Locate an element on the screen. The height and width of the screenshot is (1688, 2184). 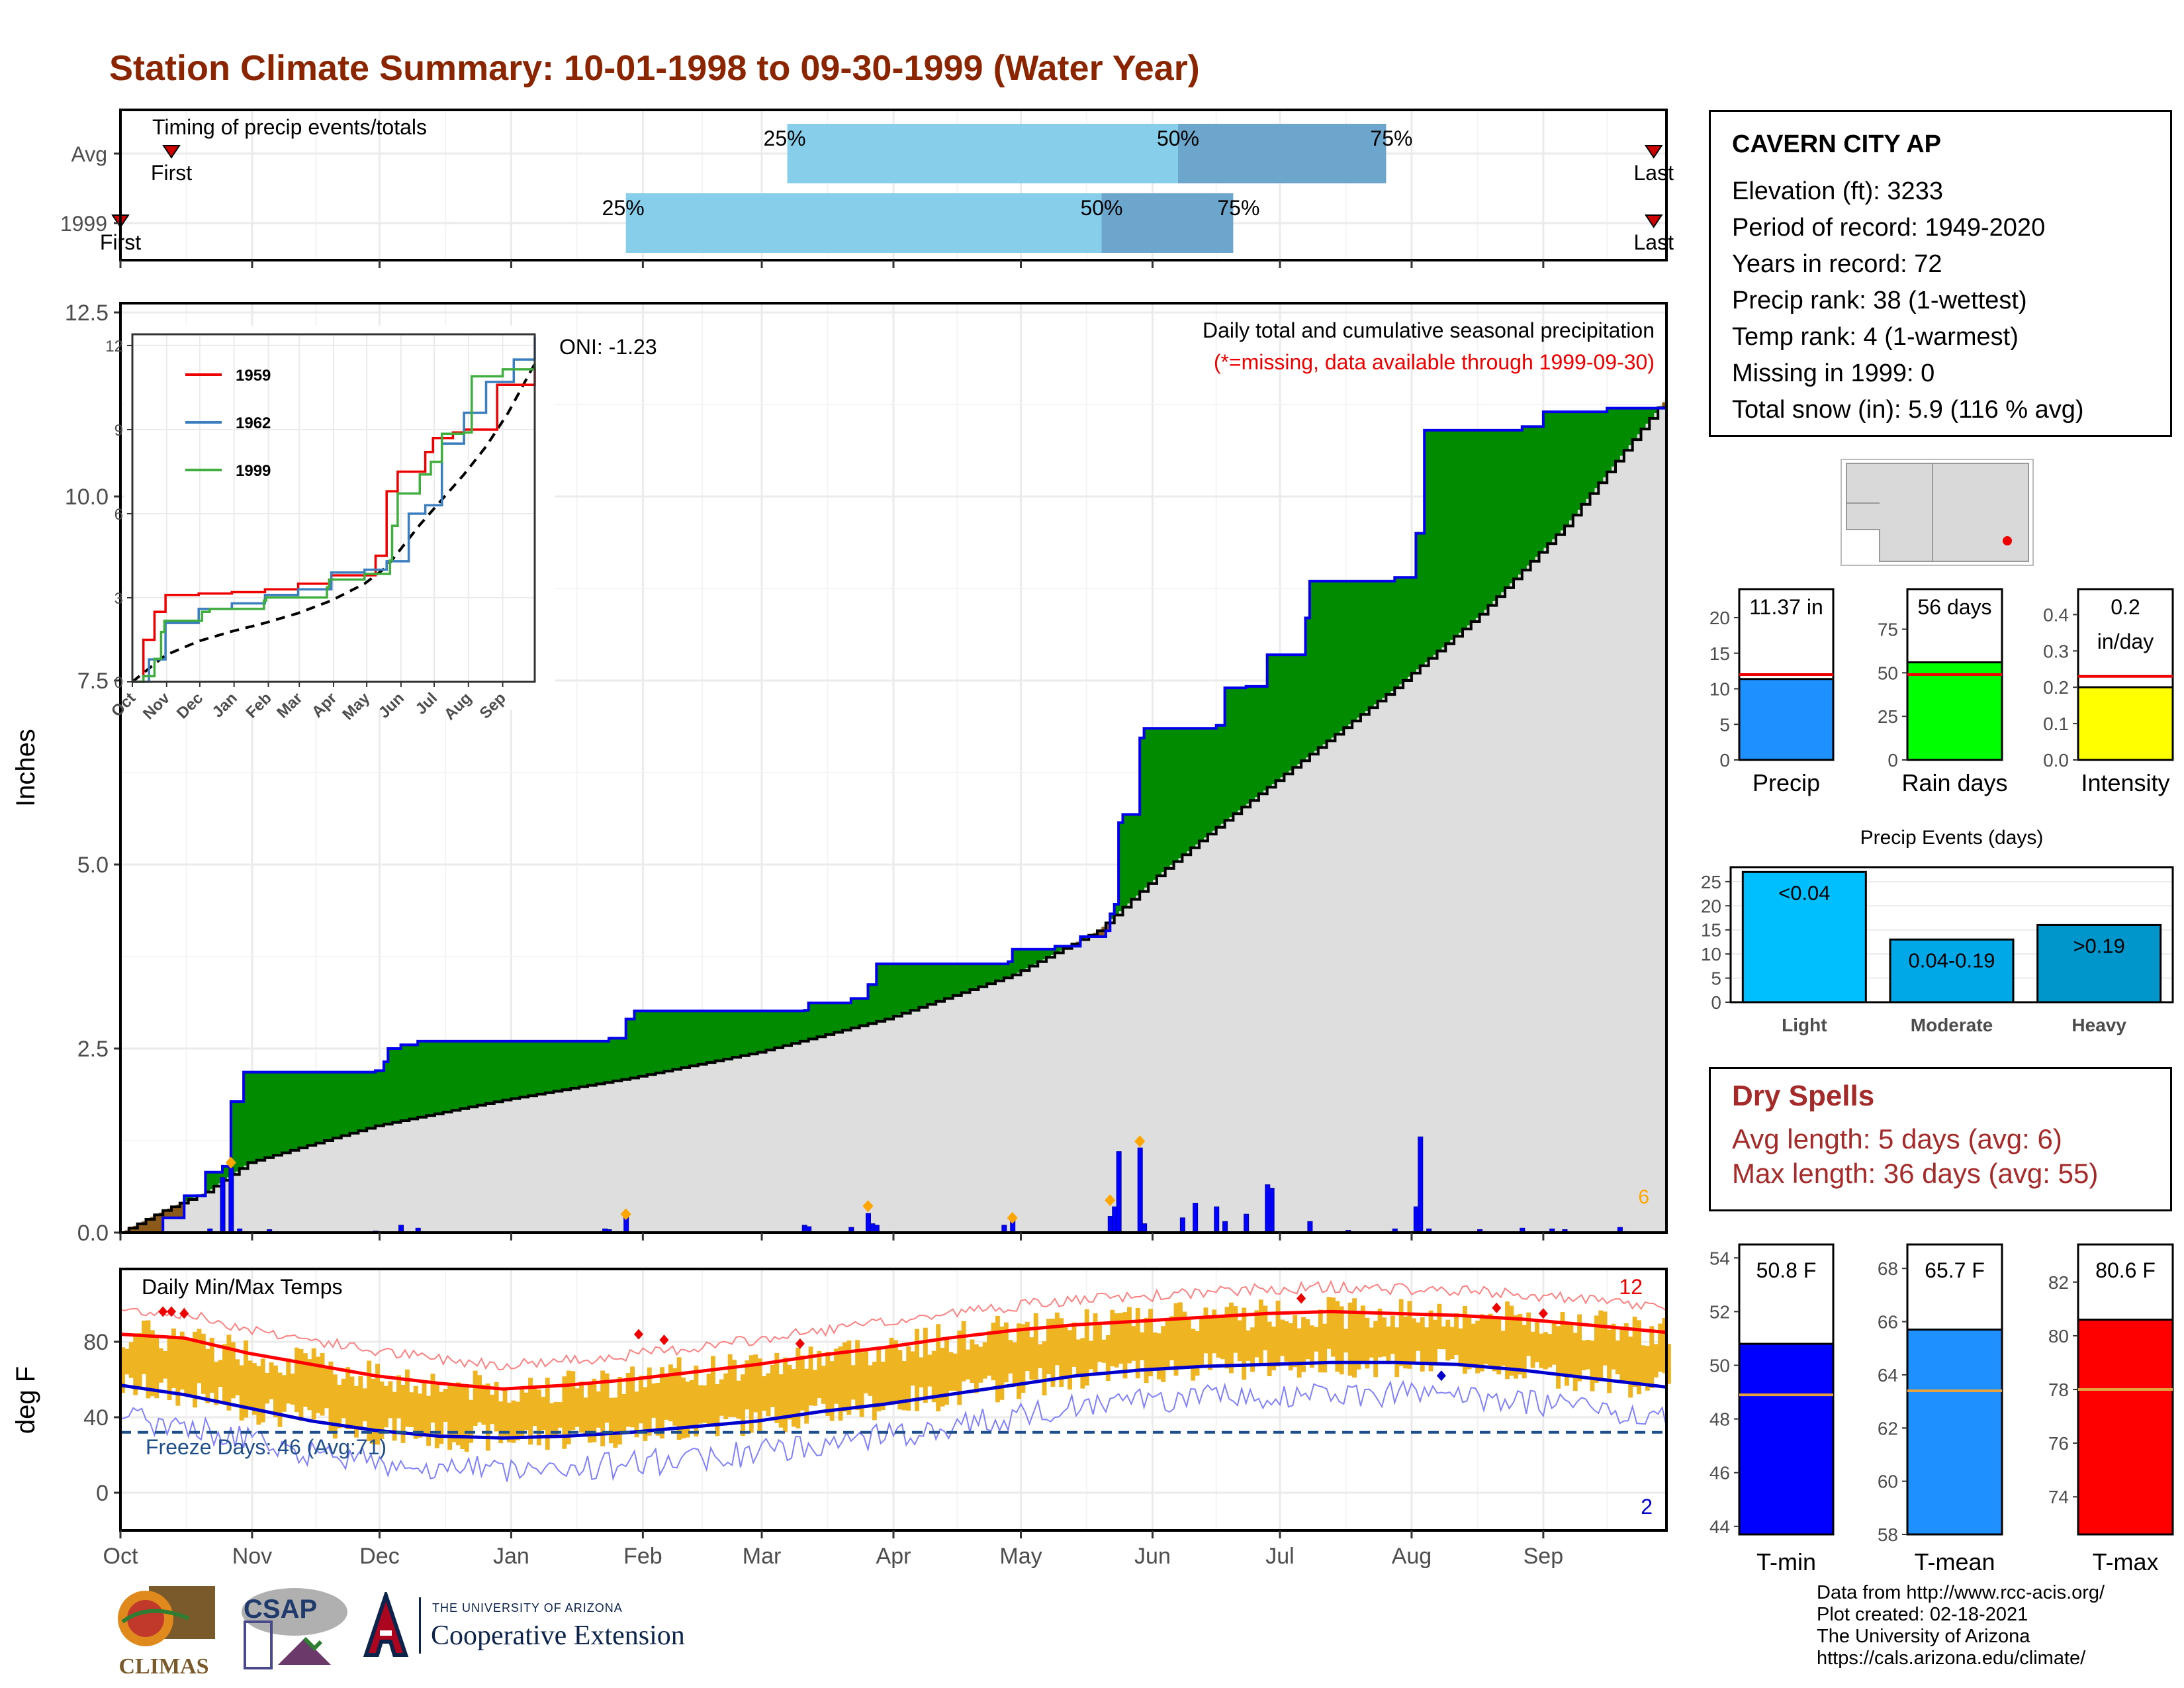
temp-y-tick-label-0: 0 is located at coordinates (103, 1493).